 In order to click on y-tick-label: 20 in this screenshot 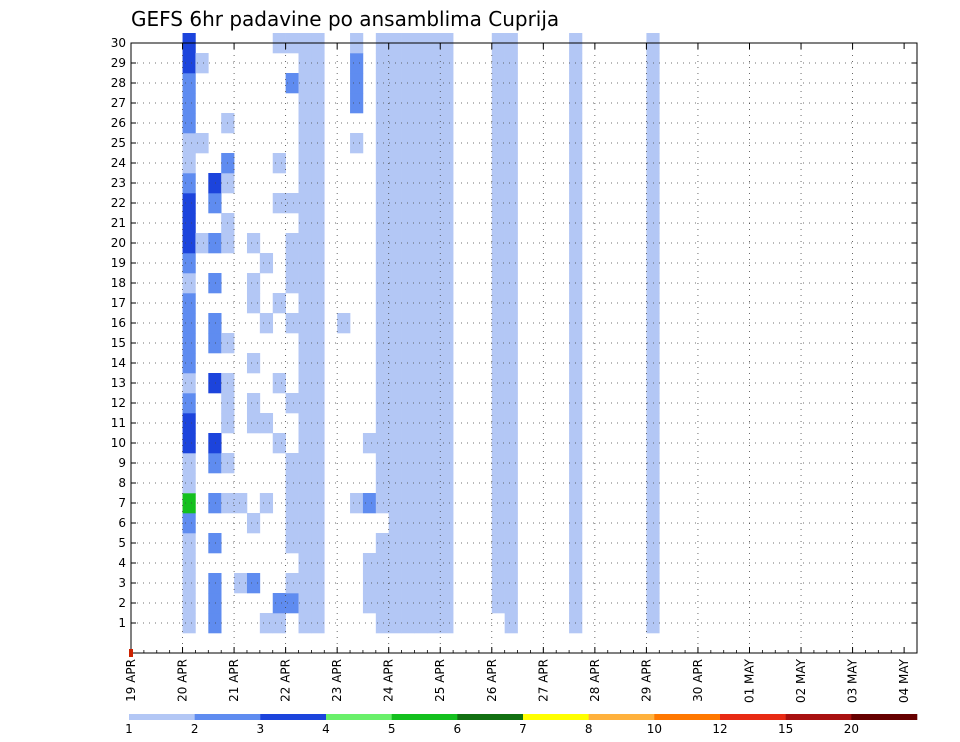, I will do `click(118, 243)`.